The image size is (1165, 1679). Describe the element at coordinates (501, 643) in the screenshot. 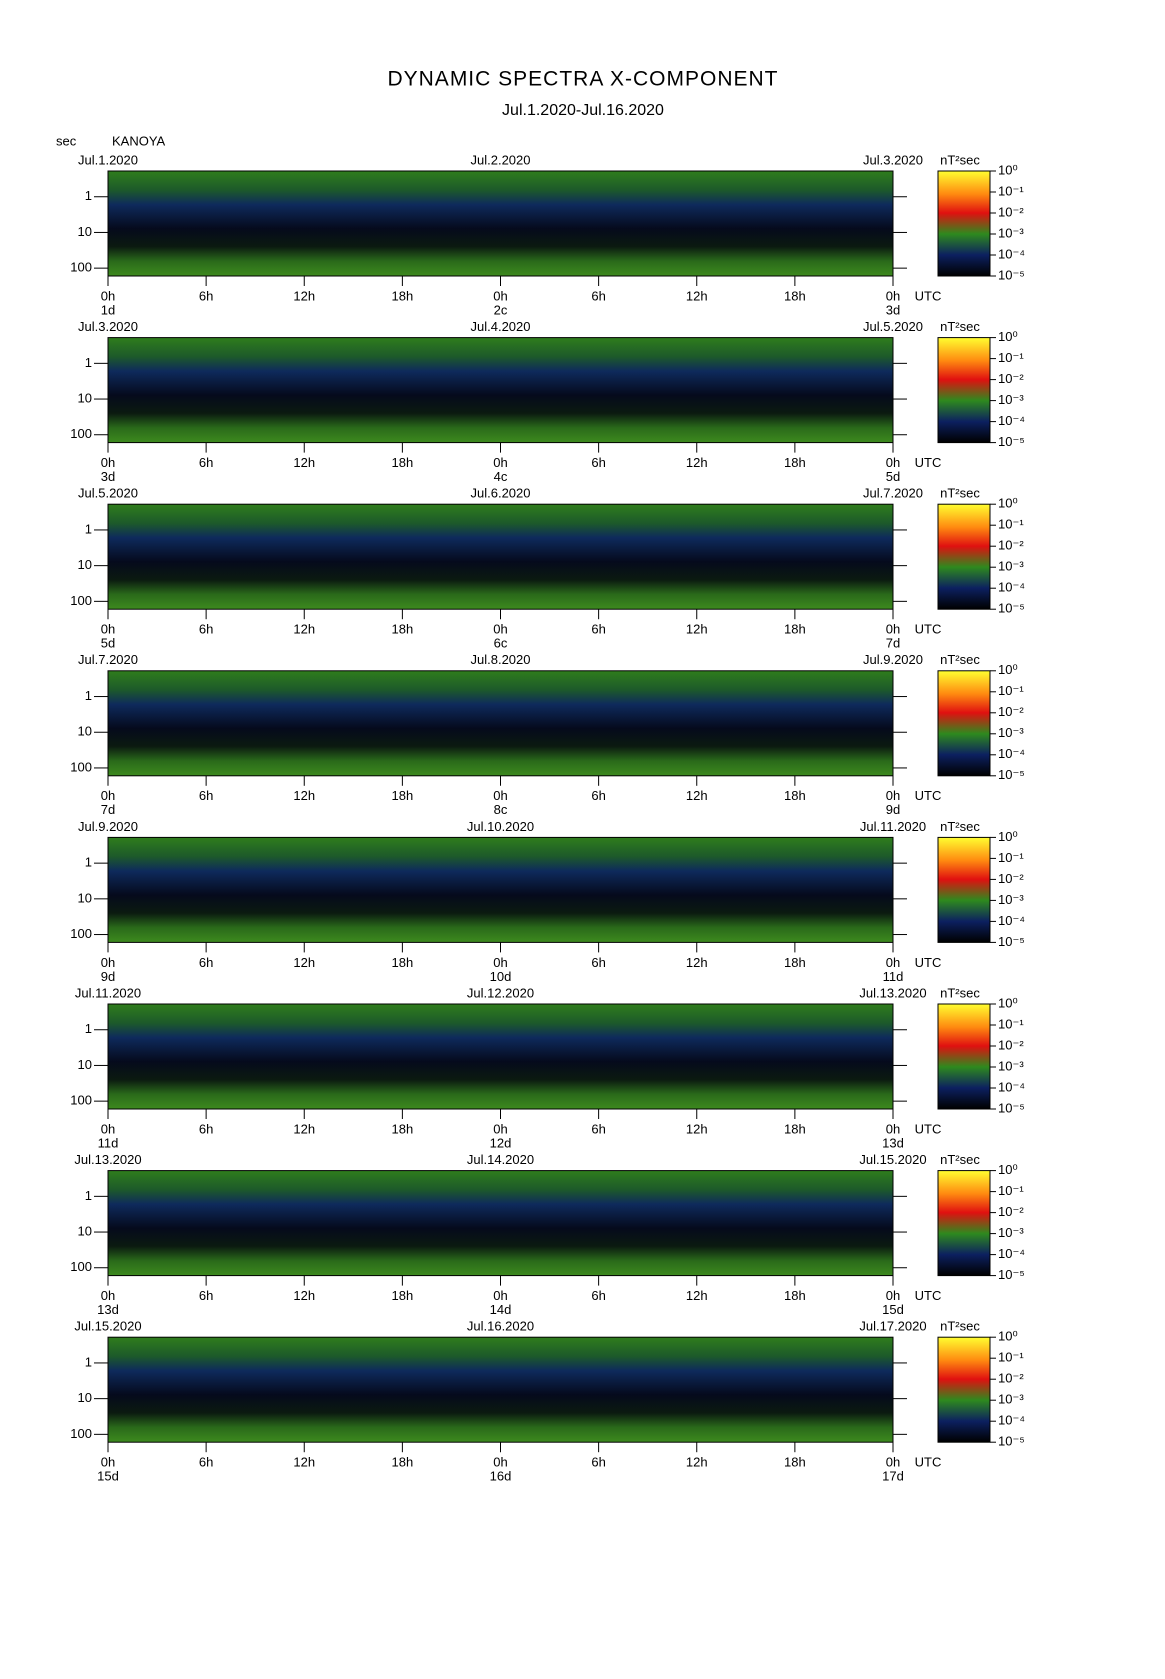

I see `day-label: 6c` at that location.